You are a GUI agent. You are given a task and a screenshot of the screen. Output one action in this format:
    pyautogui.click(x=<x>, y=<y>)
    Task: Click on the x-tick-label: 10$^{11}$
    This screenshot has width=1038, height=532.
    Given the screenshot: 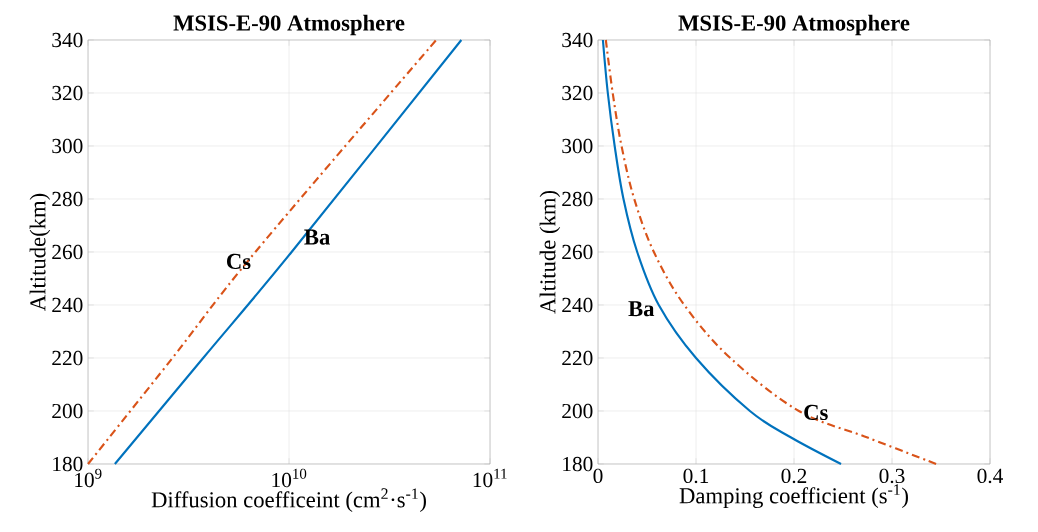 What is the action you would take?
    pyautogui.click(x=490, y=478)
    